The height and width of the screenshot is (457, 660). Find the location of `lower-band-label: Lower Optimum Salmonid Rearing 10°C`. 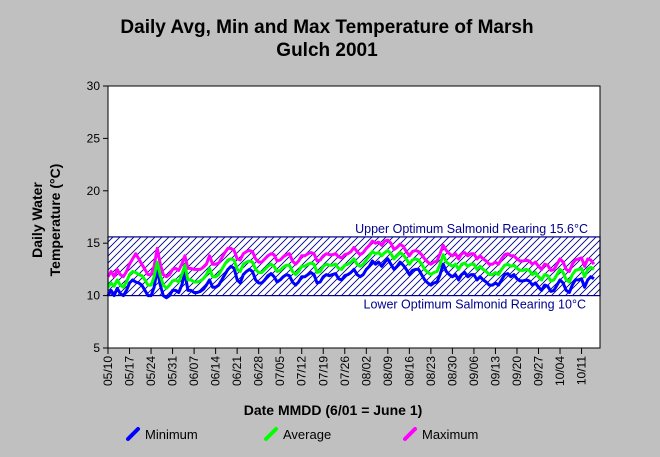

lower-band-label: Lower Optimum Salmonid Rearing 10°C is located at coordinates (475, 305).